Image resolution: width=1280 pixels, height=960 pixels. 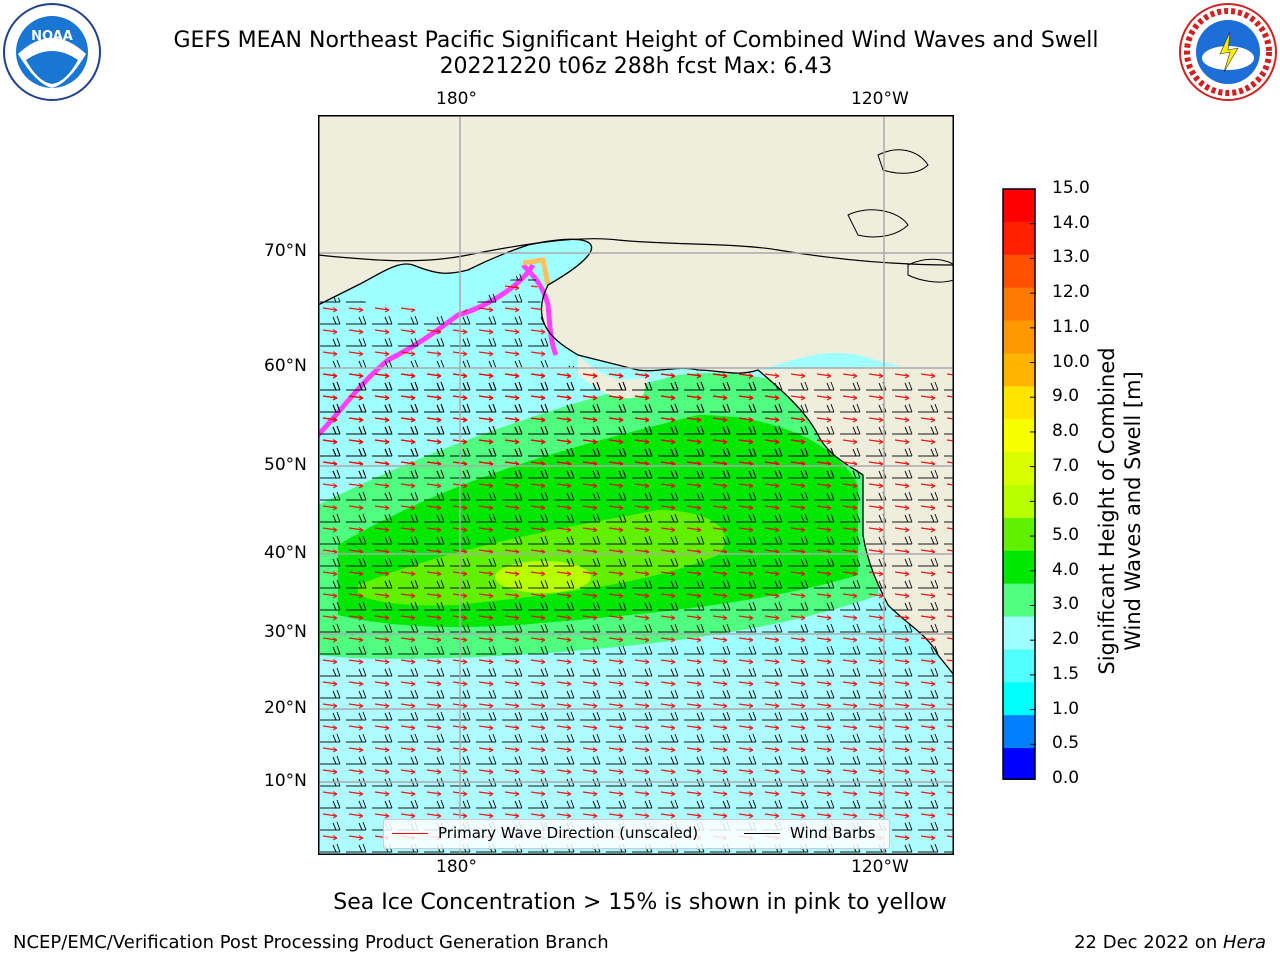 I want to click on colorbar-tick-label: 3.0, so click(x=1066, y=604).